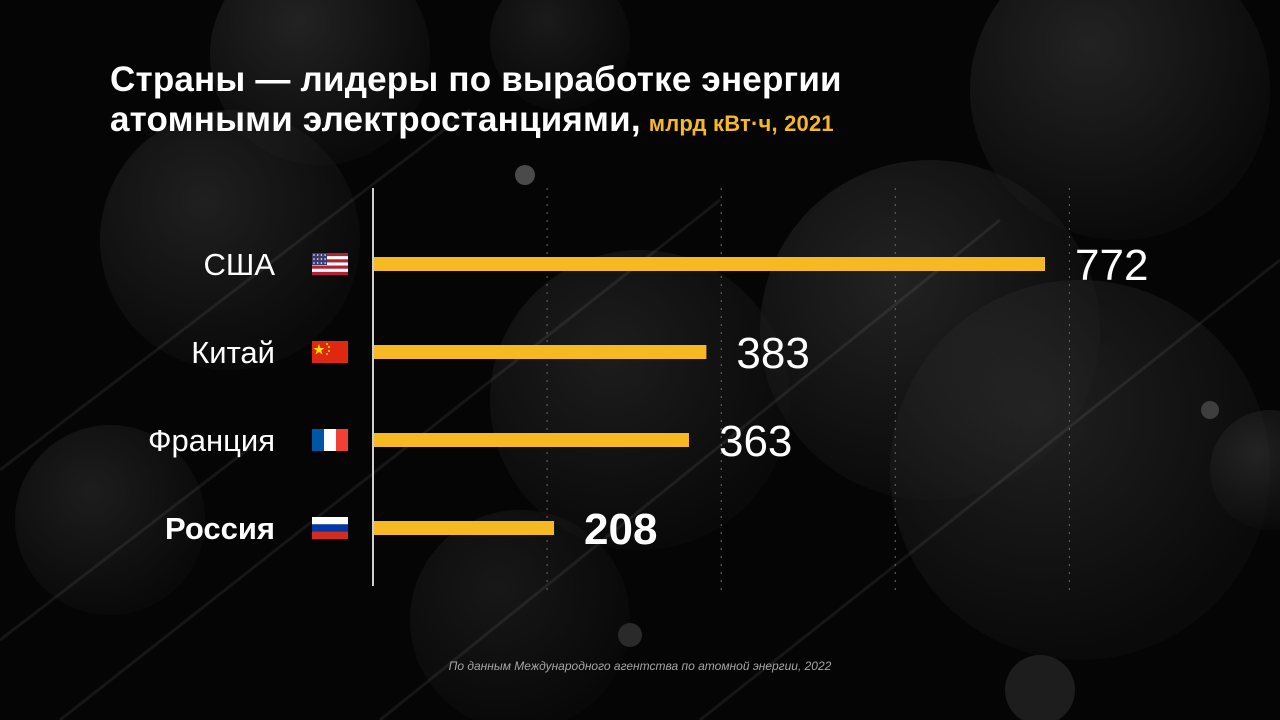  What do you see at coordinates (240, 264) in the screenshot?
I see `category-label: США` at bounding box center [240, 264].